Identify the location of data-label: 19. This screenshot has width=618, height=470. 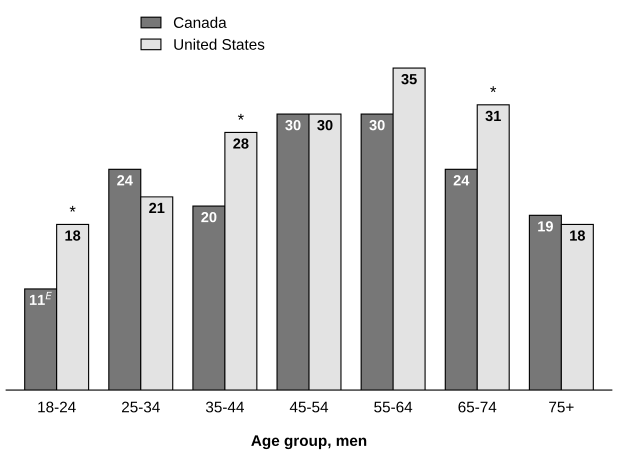
(545, 226).